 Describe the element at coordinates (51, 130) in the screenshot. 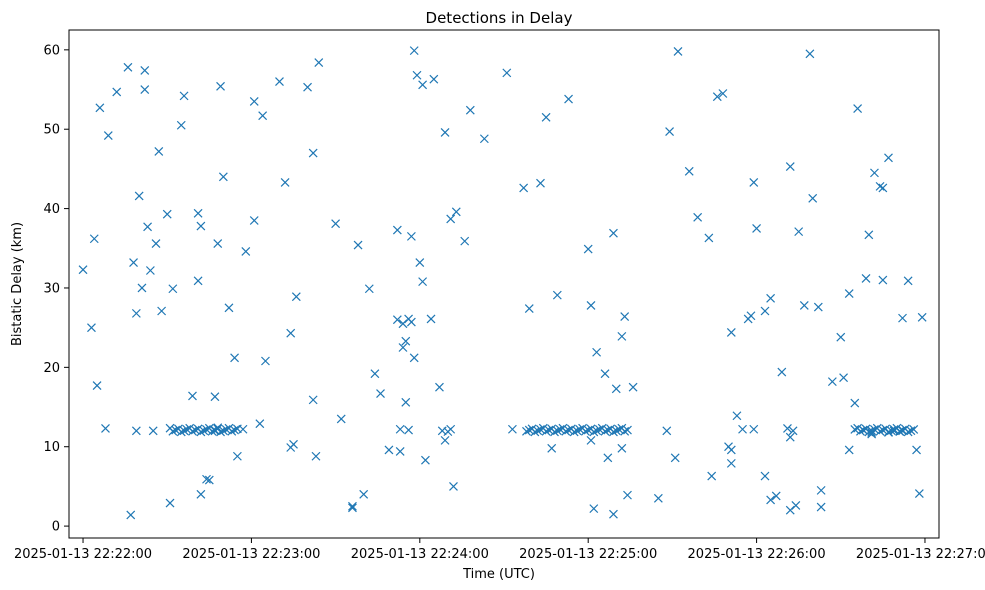

I see `y-tick-label: 50` at that location.